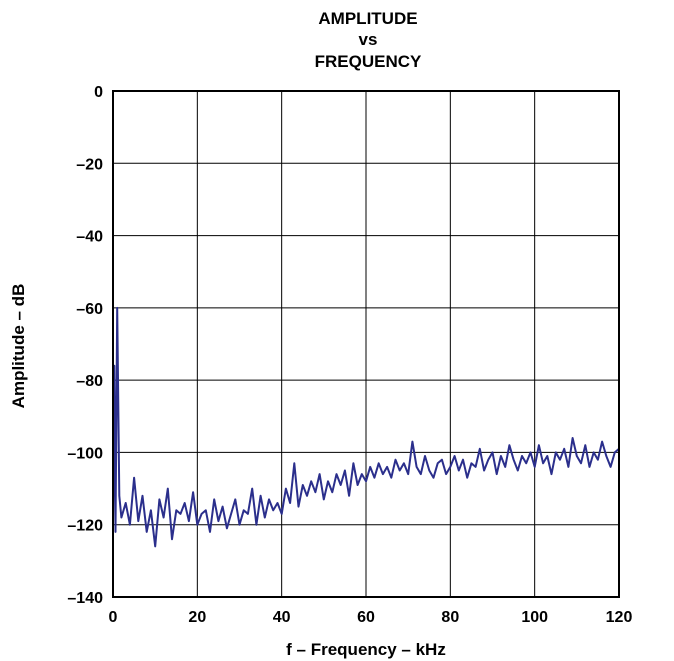 The height and width of the screenshot is (661, 674). Describe the element at coordinates (85, 345) in the screenshot. I see `y-axis-ticks: 0 –20 –40 –60 –80 –100 –120 –140` at that location.